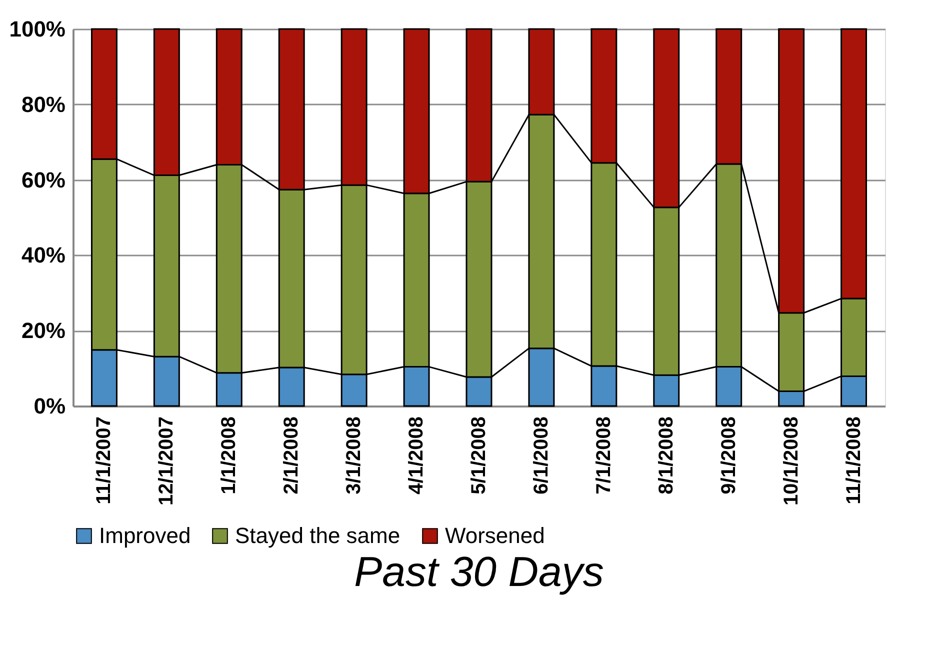 The image size is (929, 669). What do you see at coordinates (167, 461) in the screenshot?
I see `x-tick-label: 12/1/2007` at bounding box center [167, 461].